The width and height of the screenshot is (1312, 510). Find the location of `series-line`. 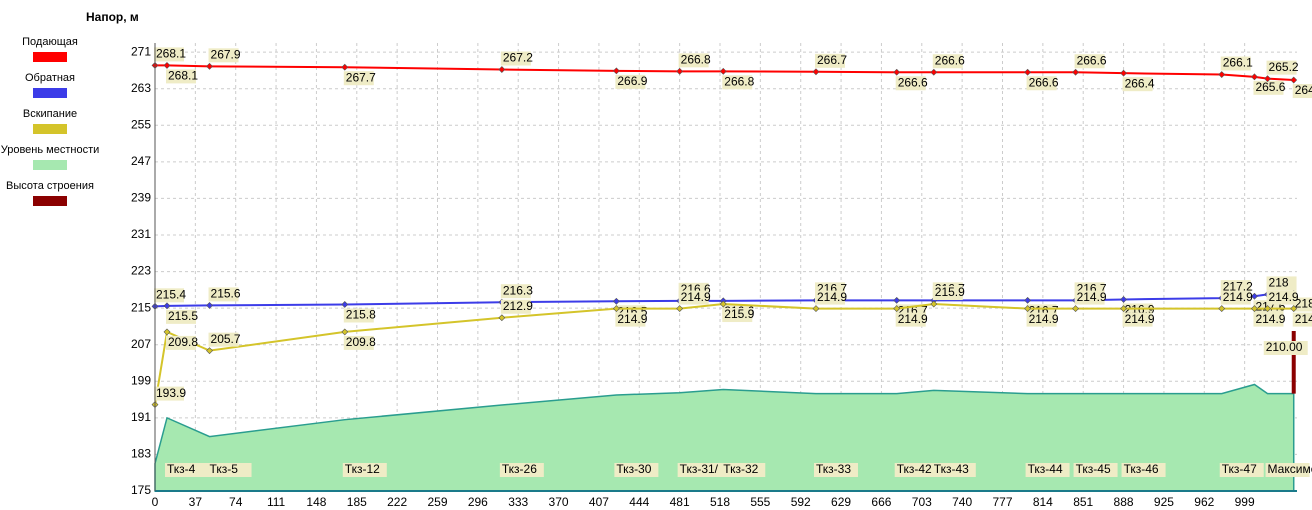

series-line is located at coordinates (724, 73).